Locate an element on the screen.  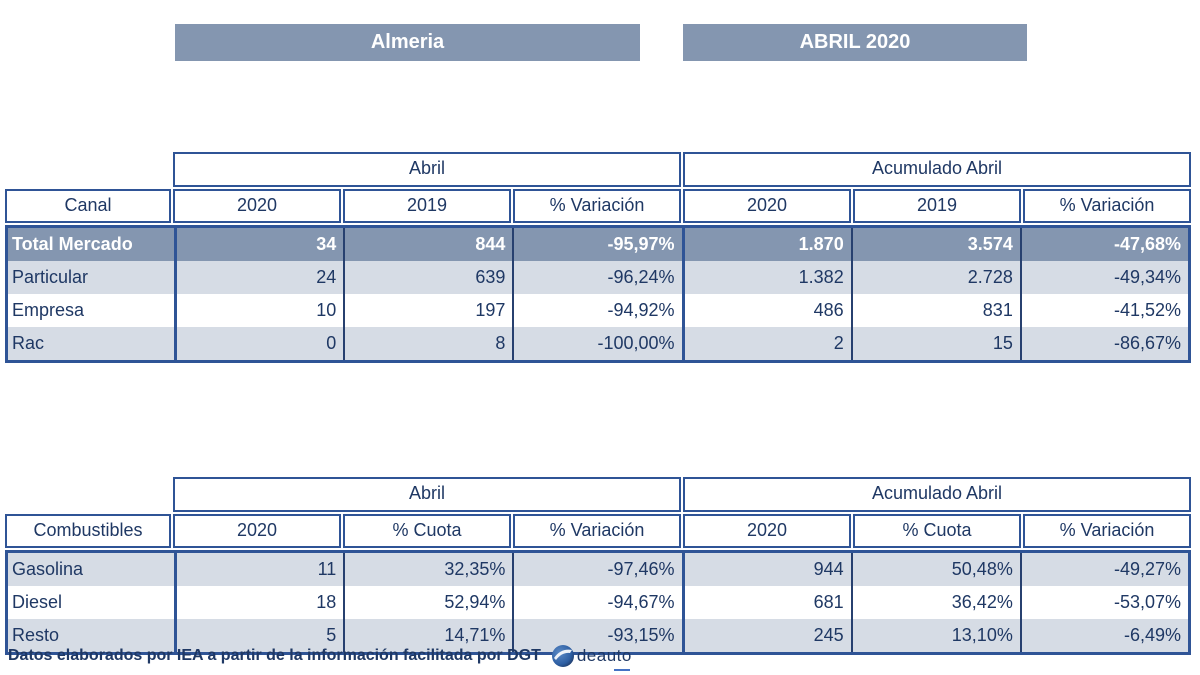
data-cell: -94,92% is located at coordinates (596, 310).